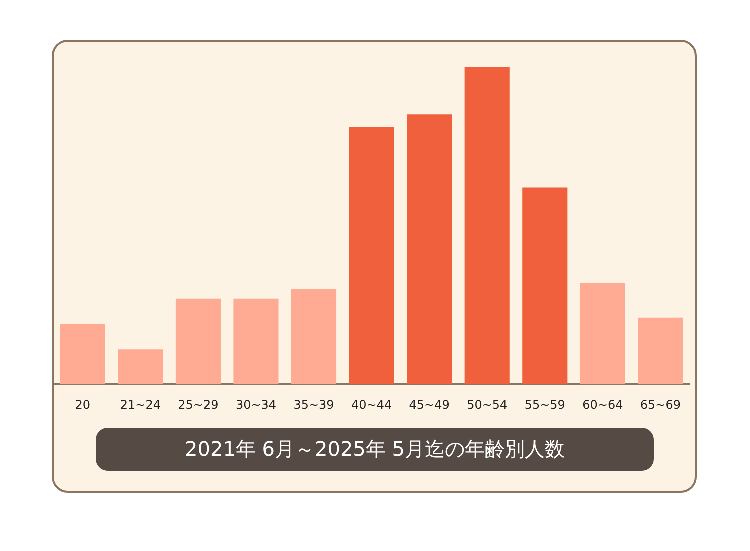 The height and width of the screenshot is (551, 750). Describe the element at coordinates (429, 405) in the screenshot. I see `x-tick-label: 45~49` at that location.